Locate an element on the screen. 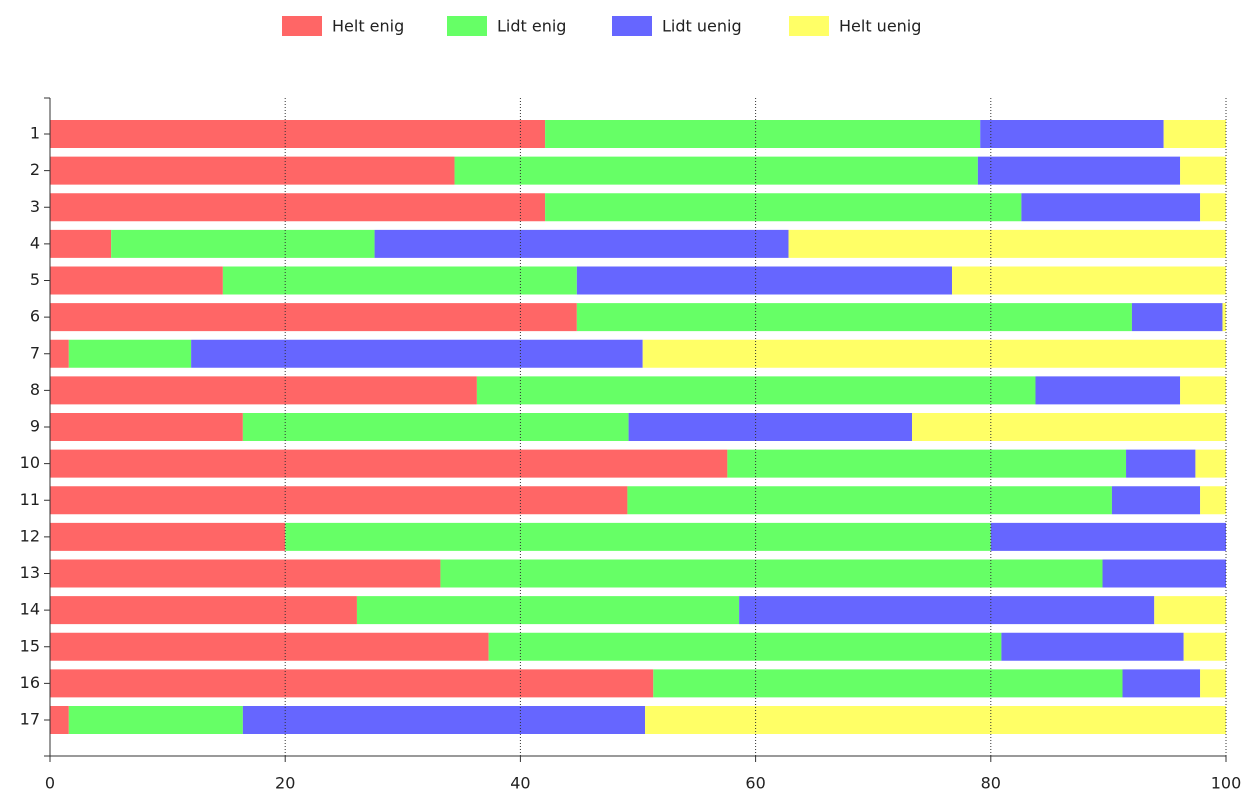  y-tick-label: 14 is located at coordinates (30, 609).